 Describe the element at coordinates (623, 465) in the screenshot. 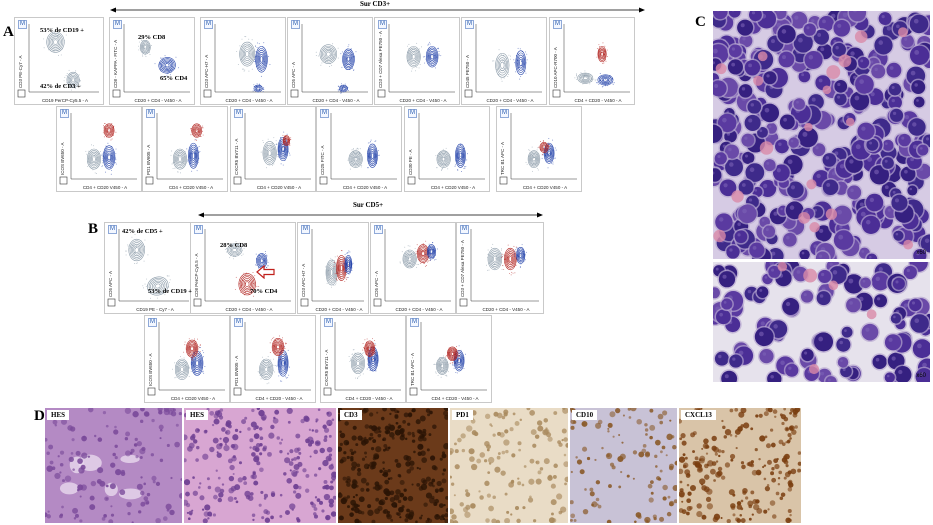

I see `histology-panel-5: CD10` at that location.